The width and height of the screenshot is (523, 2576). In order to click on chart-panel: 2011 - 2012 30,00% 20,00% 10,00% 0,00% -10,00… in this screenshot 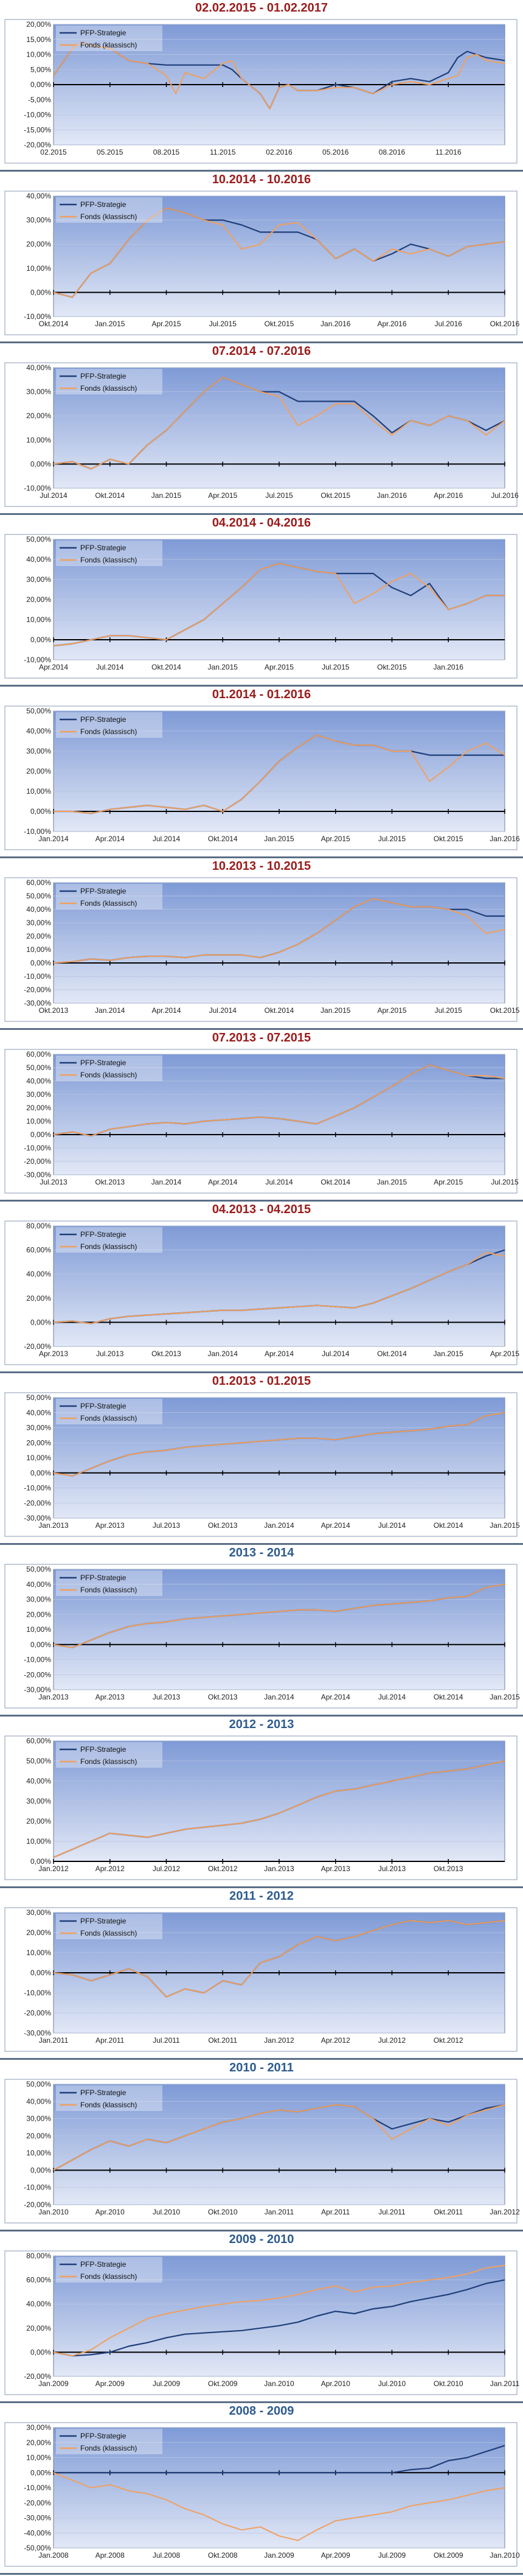, I will do `click(261, 1974)`.